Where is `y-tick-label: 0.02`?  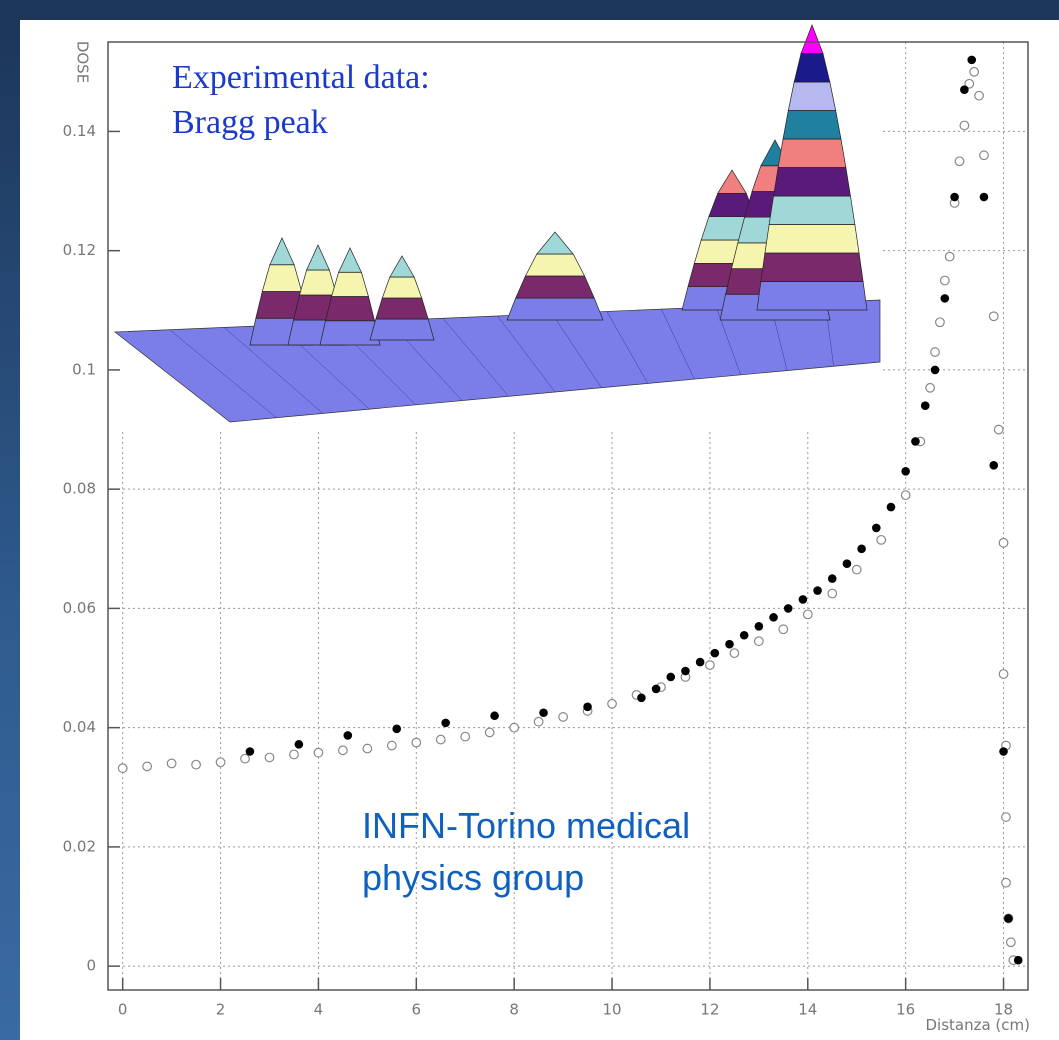
y-tick-label: 0.02 is located at coordinates (79, 846).